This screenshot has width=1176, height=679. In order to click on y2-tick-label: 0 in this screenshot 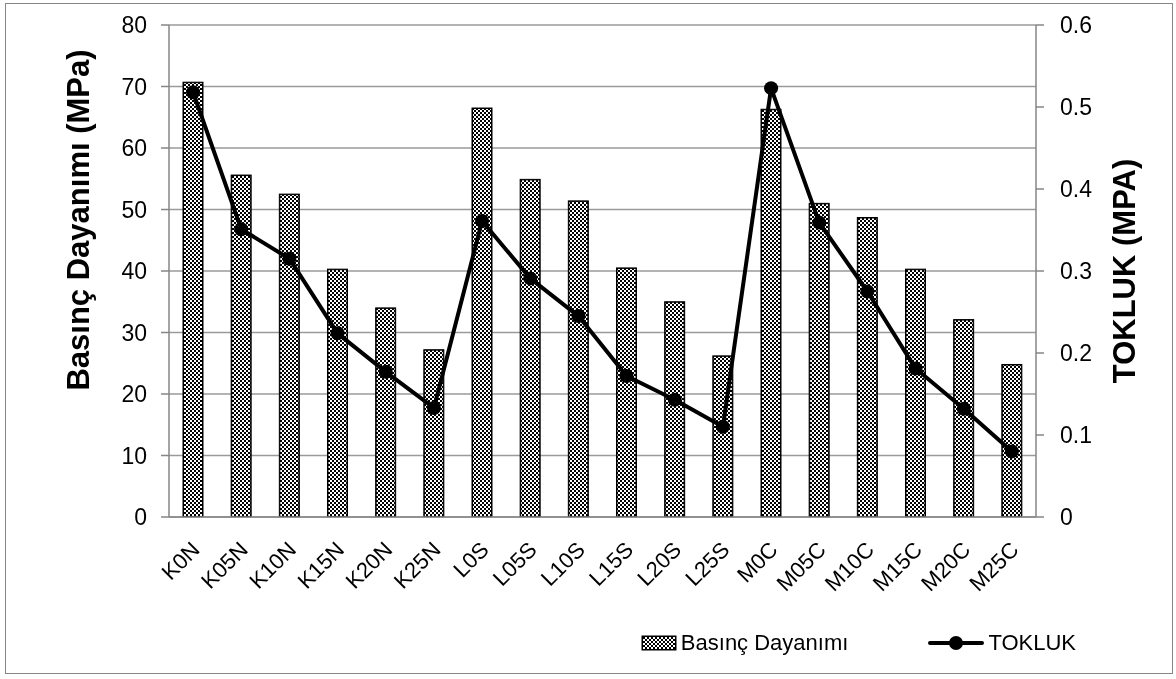, I will do `click(1066, 517)`.